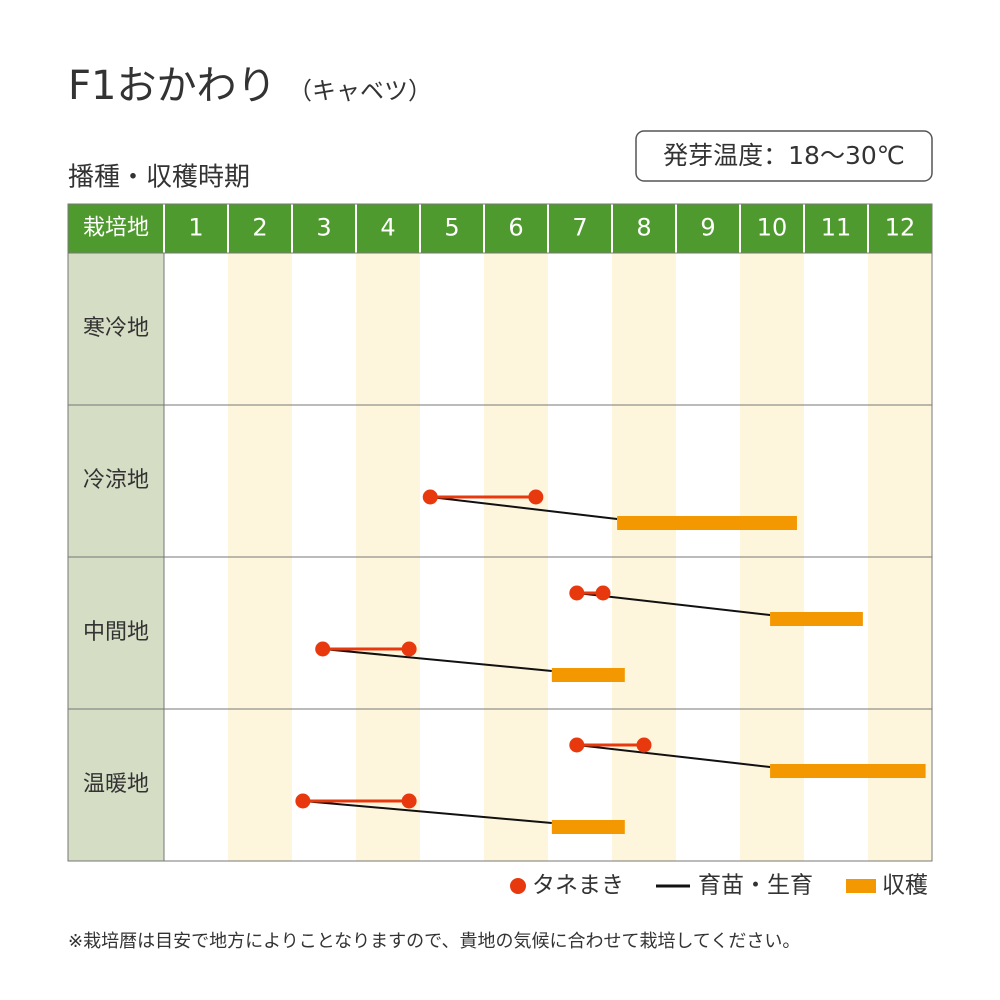 Image resolution: width=1000 pixels, height=1000 pixels. Describe the element at coordinates (116, 632) in the screenshot. I see `region-label: 中間地` at that location.